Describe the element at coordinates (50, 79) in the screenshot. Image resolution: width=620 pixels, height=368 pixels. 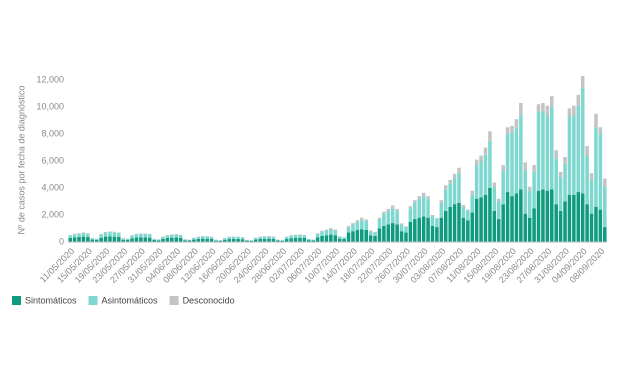
I see `y-tick-label: 12,000` at that location.